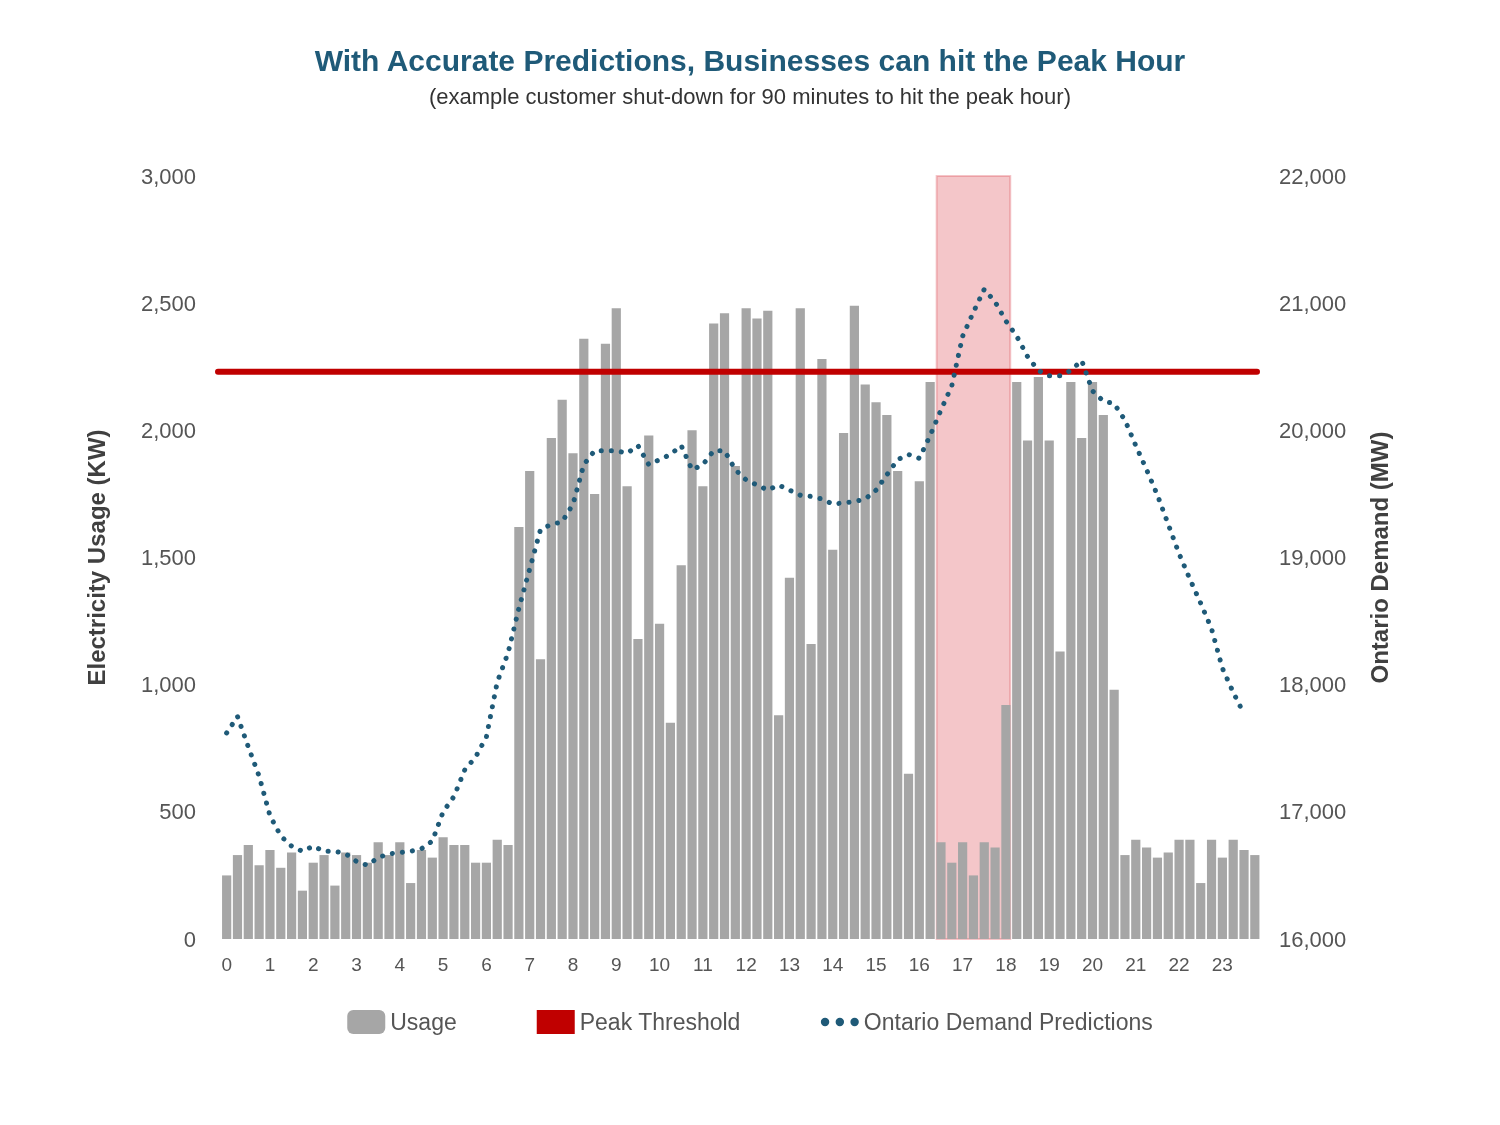 Image resolution: width=1500 pixels, height=1125 pixels. I want to click on y-tick-label: 1,000, so click(168, 685).